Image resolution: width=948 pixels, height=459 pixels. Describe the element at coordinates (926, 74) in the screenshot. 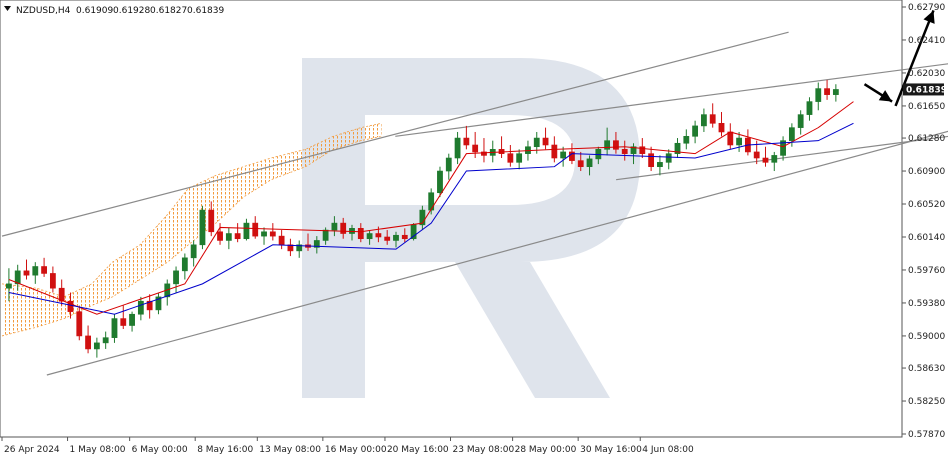

I see `y-tick-label: 0.62030` at that location.